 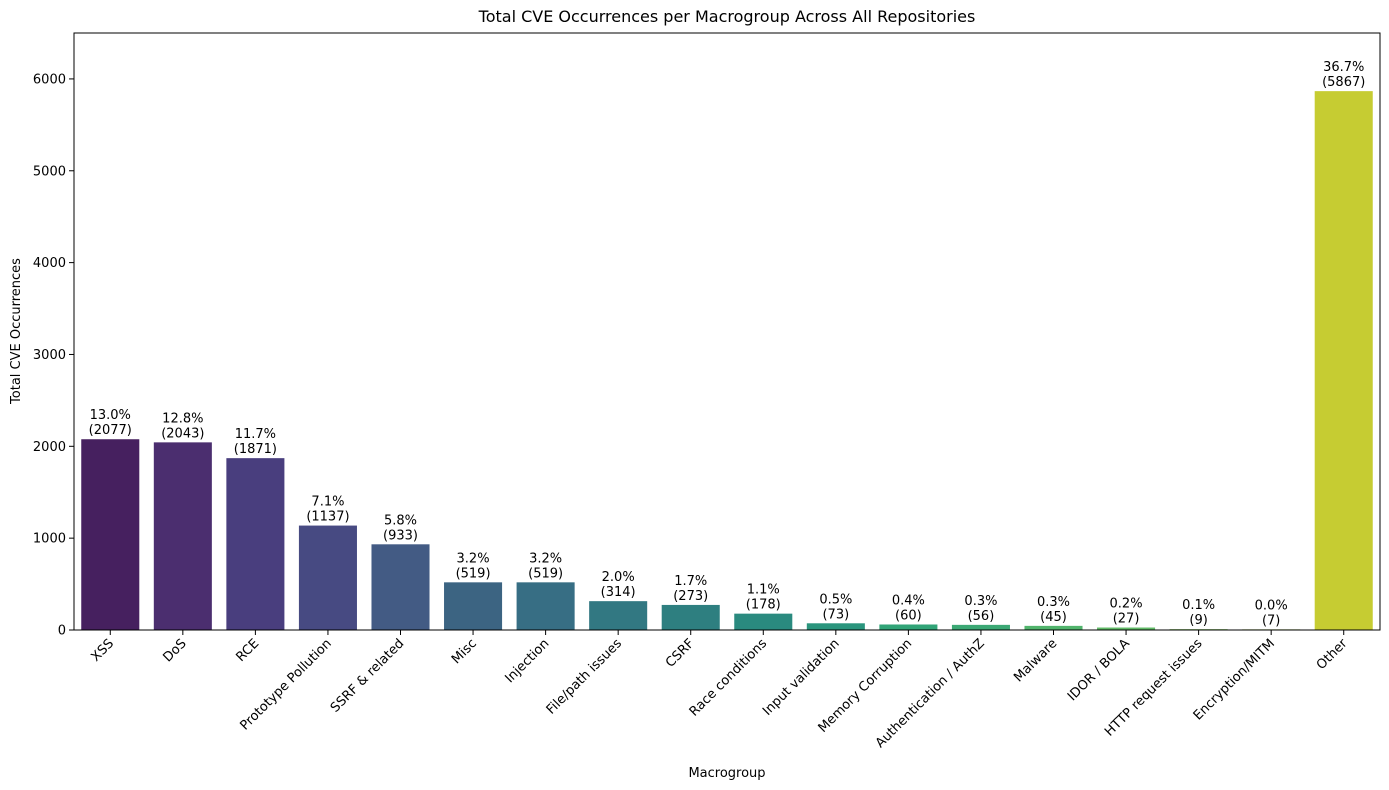 What do you see at coordinates (62, 631) in the screenshot?
I see `y-tick-label: 0` at bounding box center [62, 631].